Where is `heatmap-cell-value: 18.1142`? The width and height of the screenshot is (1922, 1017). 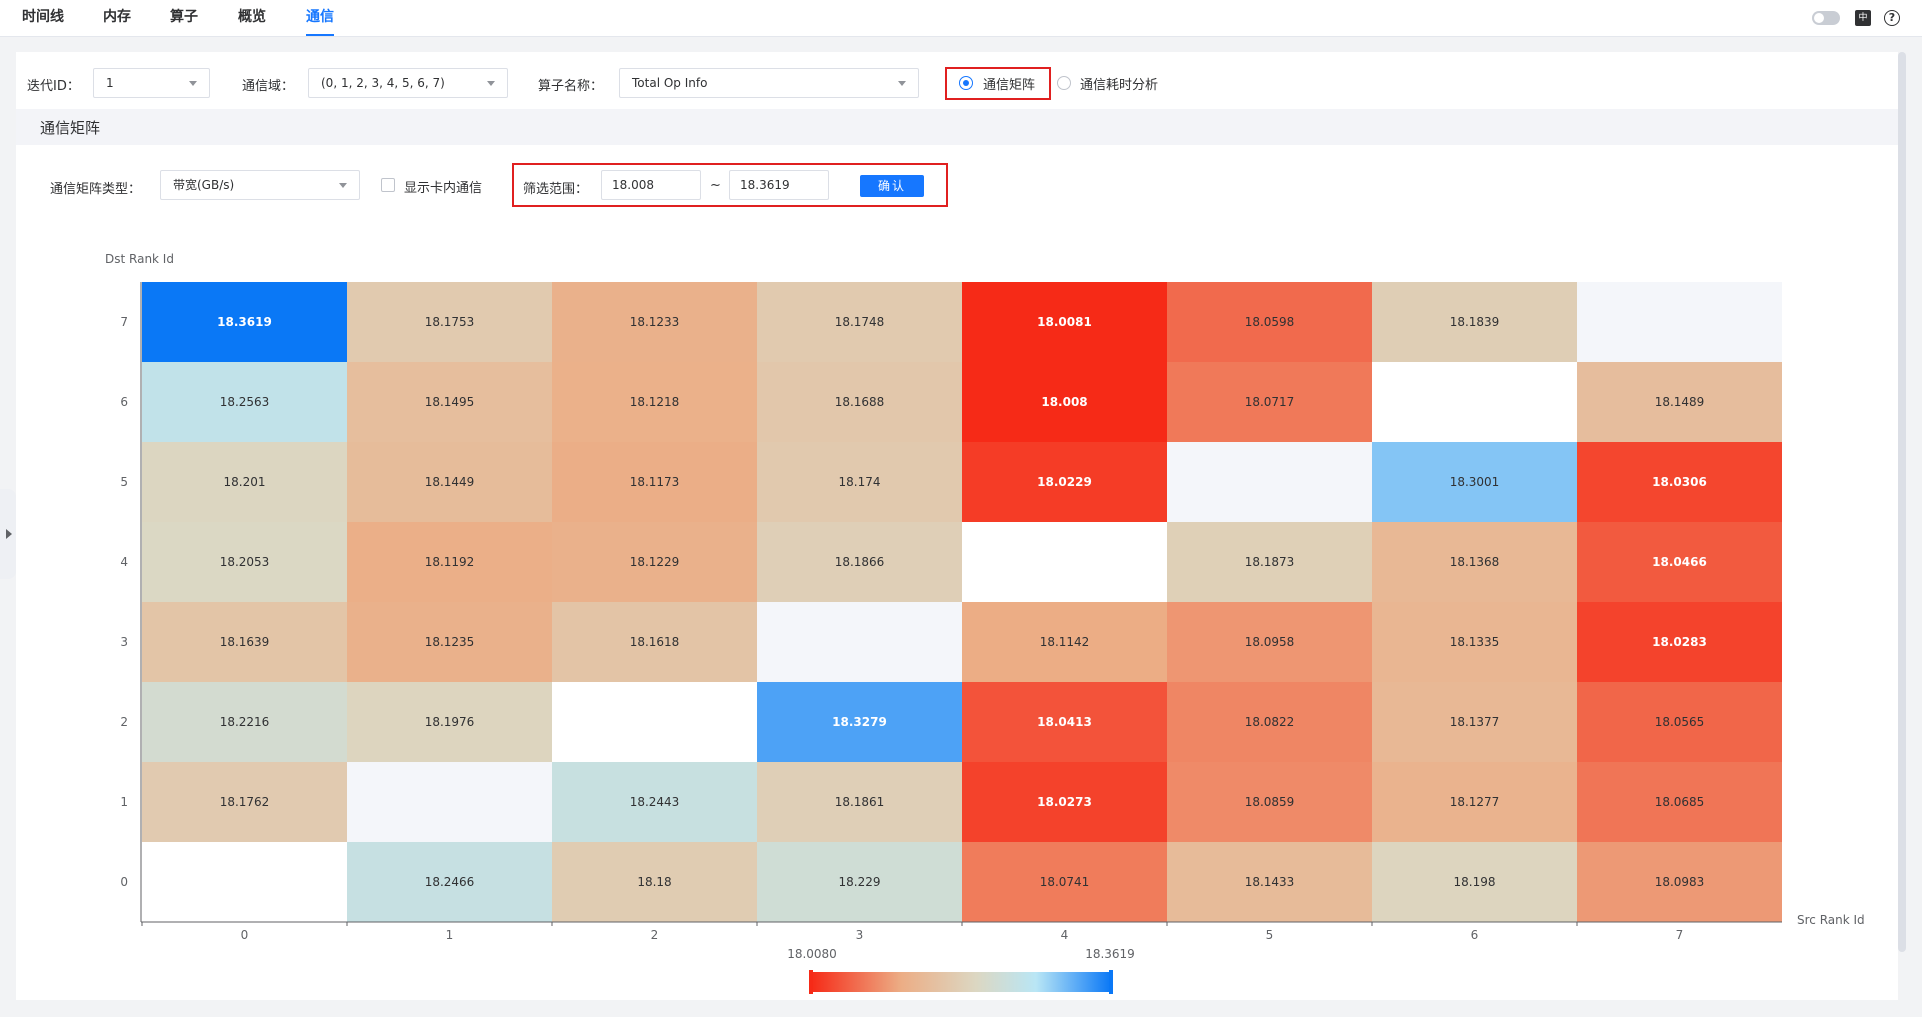 heatmap-cell-value: 18.1142 is located at coordinates (1065, 642).